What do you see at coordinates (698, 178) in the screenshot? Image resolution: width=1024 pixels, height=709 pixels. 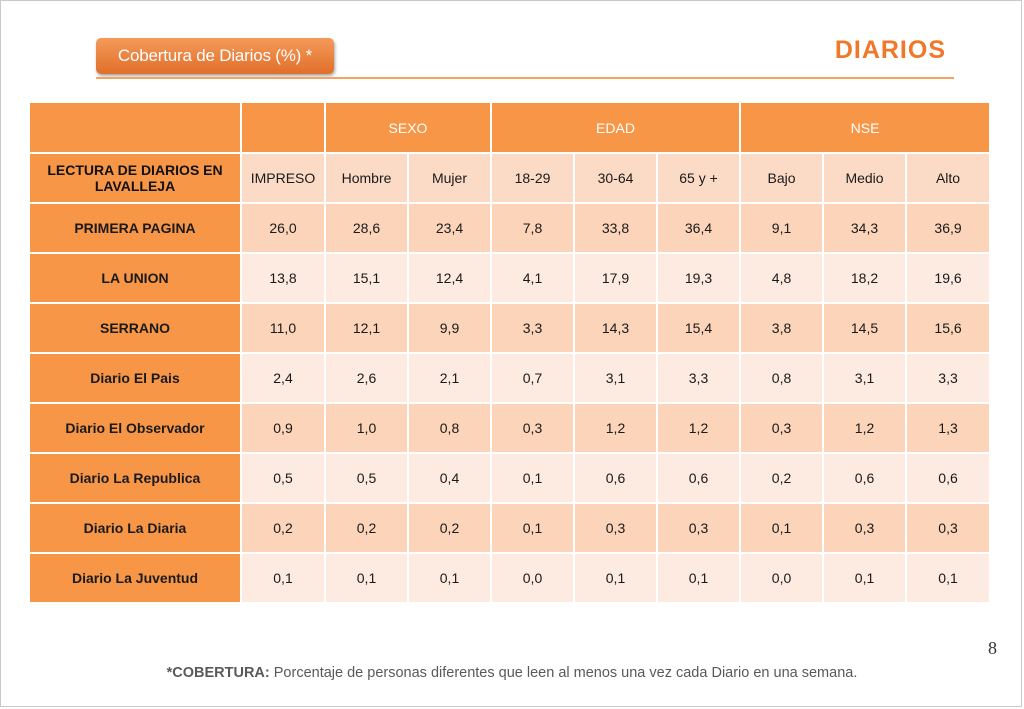 I see `column-header: 65 y +` at bounding box center [698, 178].